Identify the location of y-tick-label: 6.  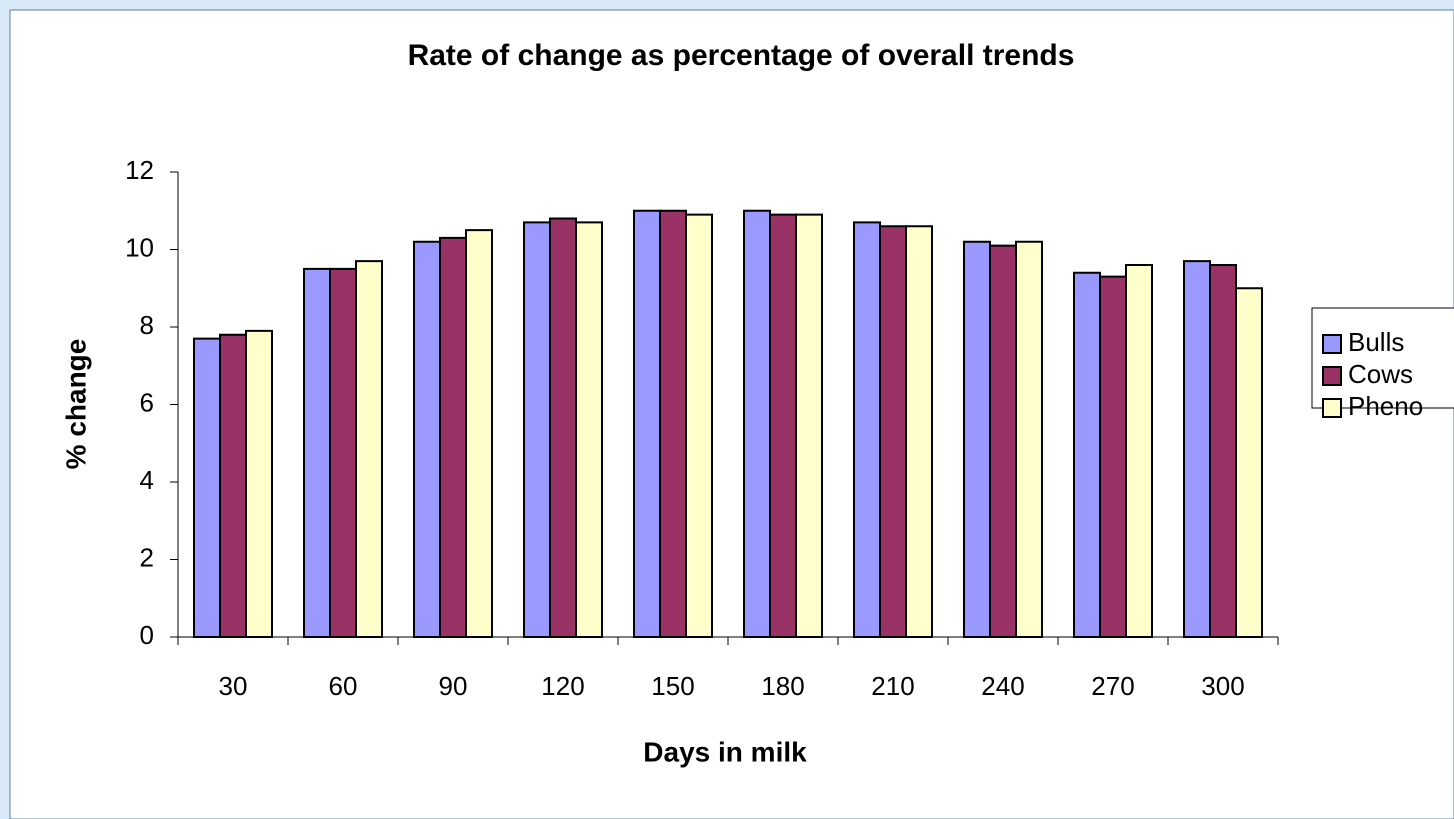
(147, 402).